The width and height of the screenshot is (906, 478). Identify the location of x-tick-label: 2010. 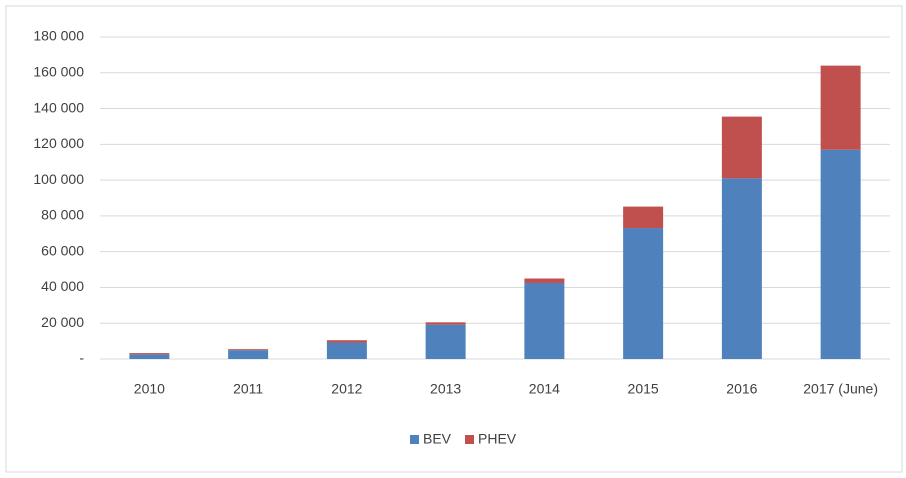
(149, 389).